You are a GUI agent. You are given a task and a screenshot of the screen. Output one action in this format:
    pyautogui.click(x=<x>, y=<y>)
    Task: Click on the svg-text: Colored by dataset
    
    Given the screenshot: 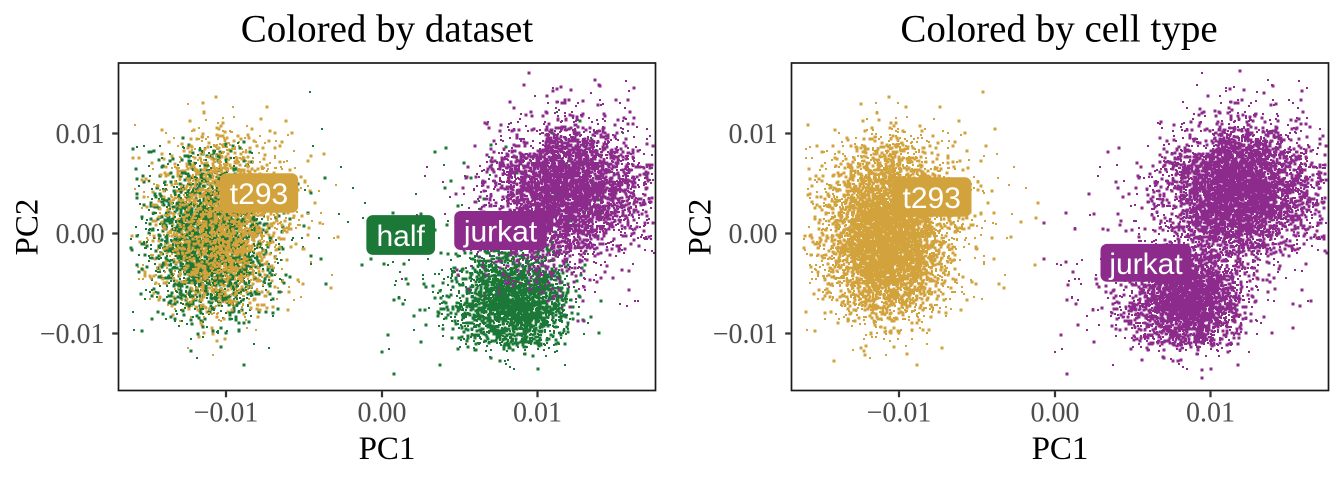 What is the action you would take?
    pyautogui.click(x=387, y=29)
    